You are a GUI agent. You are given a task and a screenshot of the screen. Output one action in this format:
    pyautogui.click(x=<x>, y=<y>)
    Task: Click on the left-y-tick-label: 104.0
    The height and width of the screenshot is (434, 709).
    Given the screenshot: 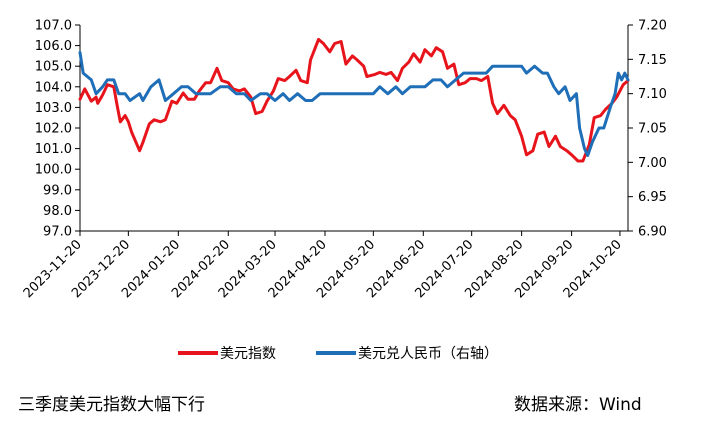 What is the action you would take?
    pyautogui.click(x=53, y=87)
    